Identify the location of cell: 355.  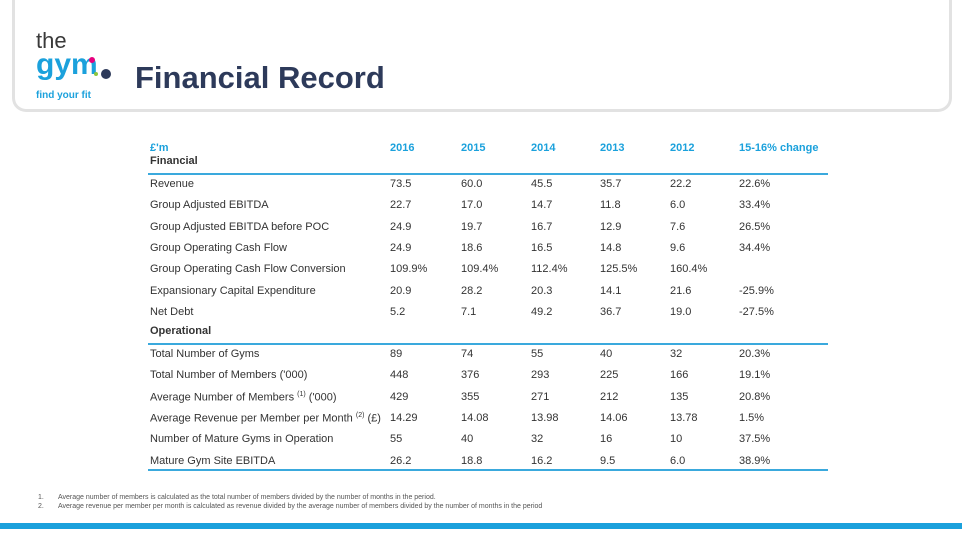
(470, 396).